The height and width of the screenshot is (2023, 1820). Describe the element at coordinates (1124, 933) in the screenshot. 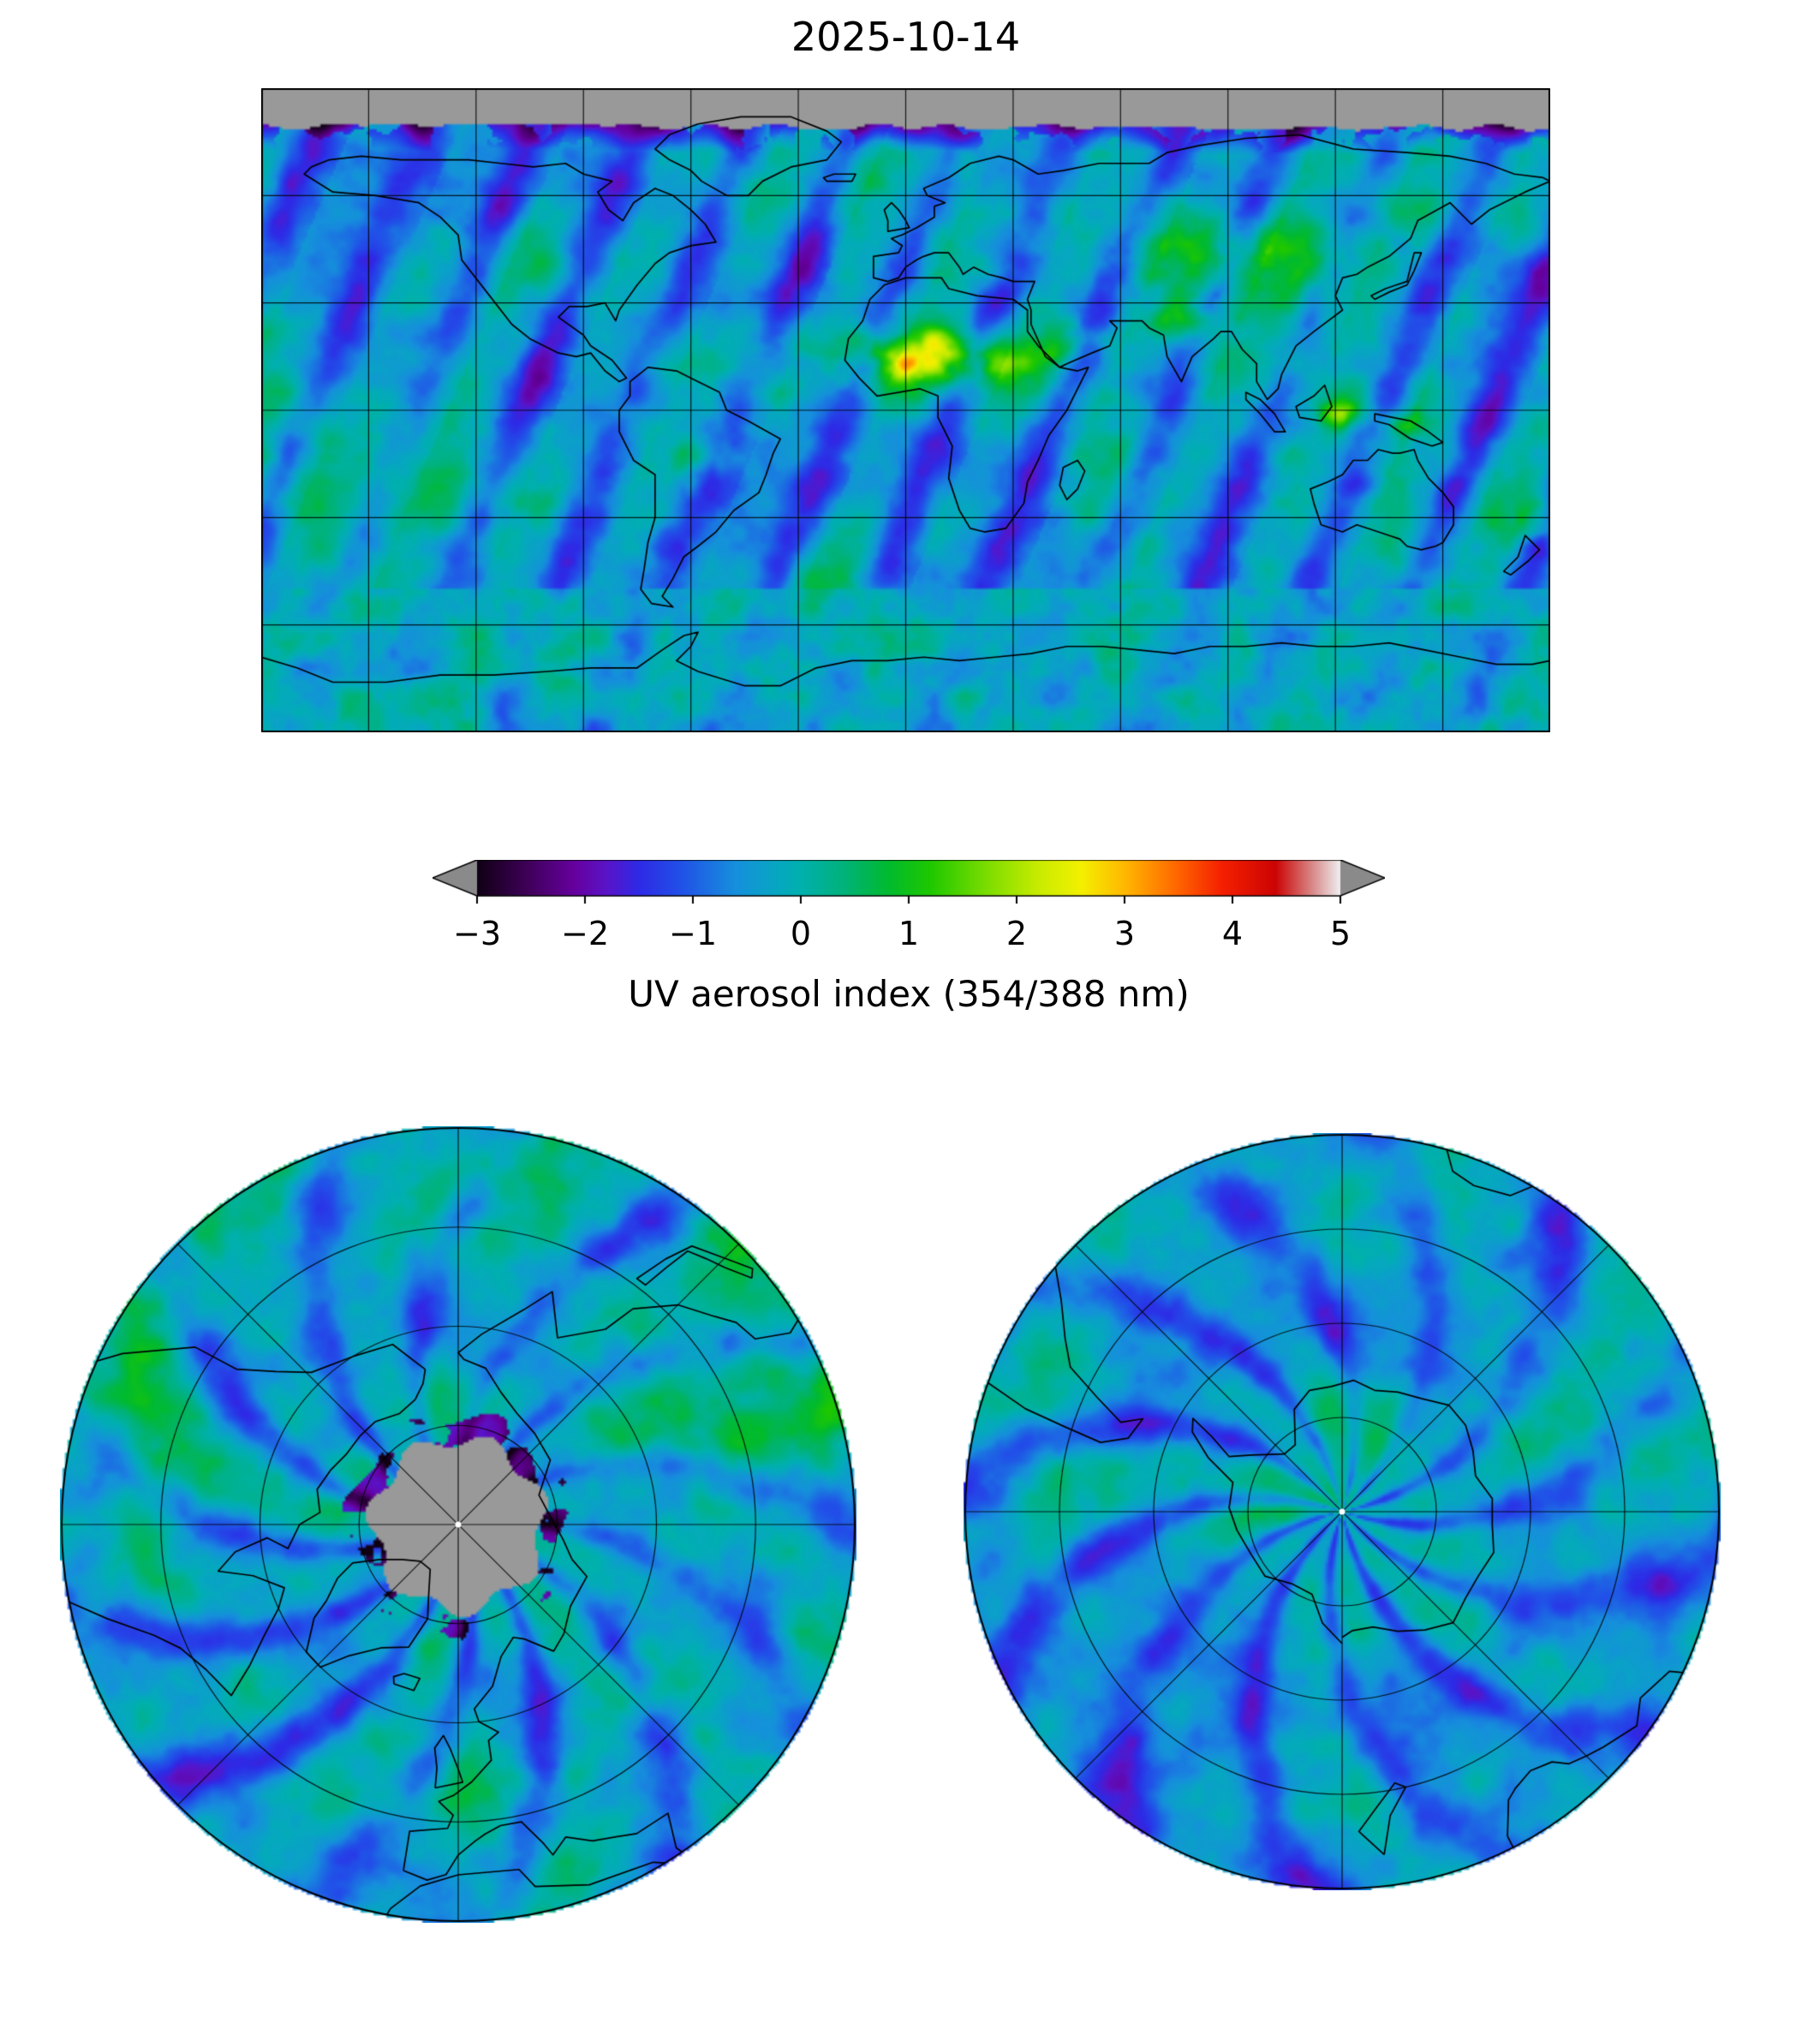

I see `colorbar-tick-label: 3` at that location.